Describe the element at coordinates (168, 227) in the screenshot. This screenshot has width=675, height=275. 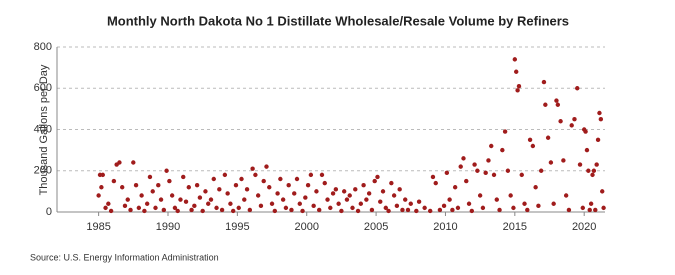
I see `x-tick-label: 1990` at that location.